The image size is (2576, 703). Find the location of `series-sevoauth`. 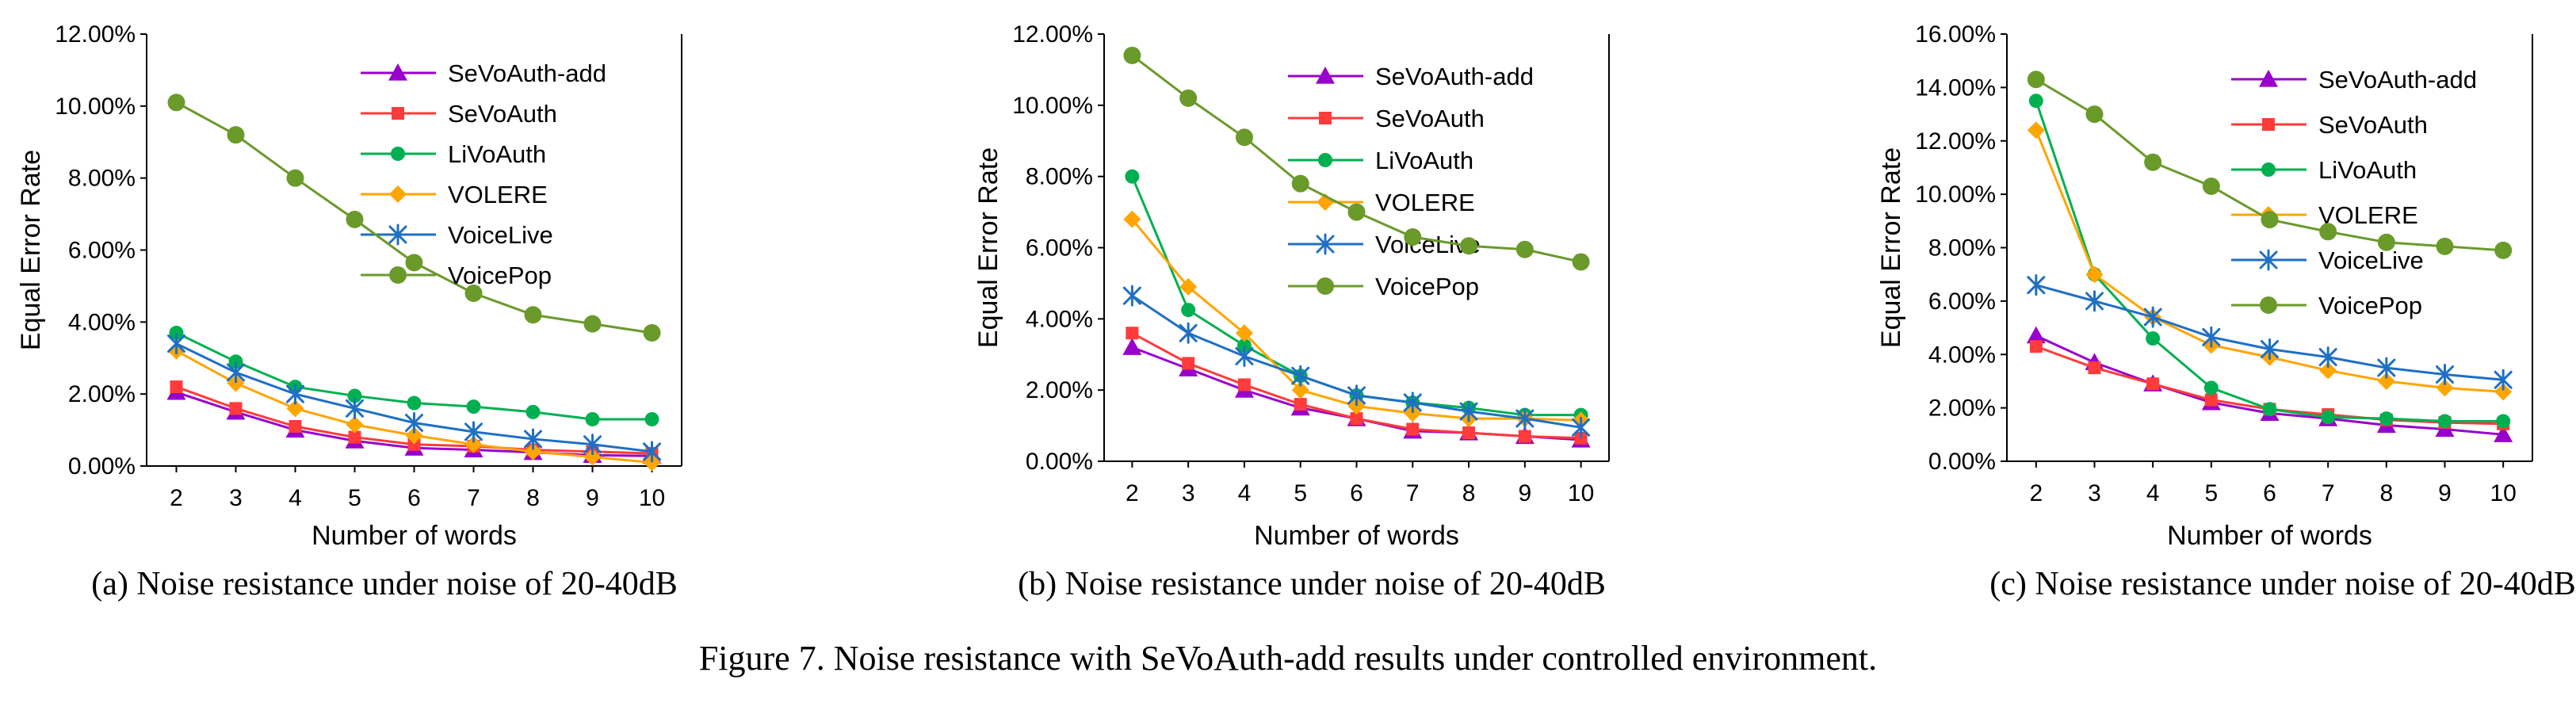

series-sevoauth is located at coordinates (1357, 386).